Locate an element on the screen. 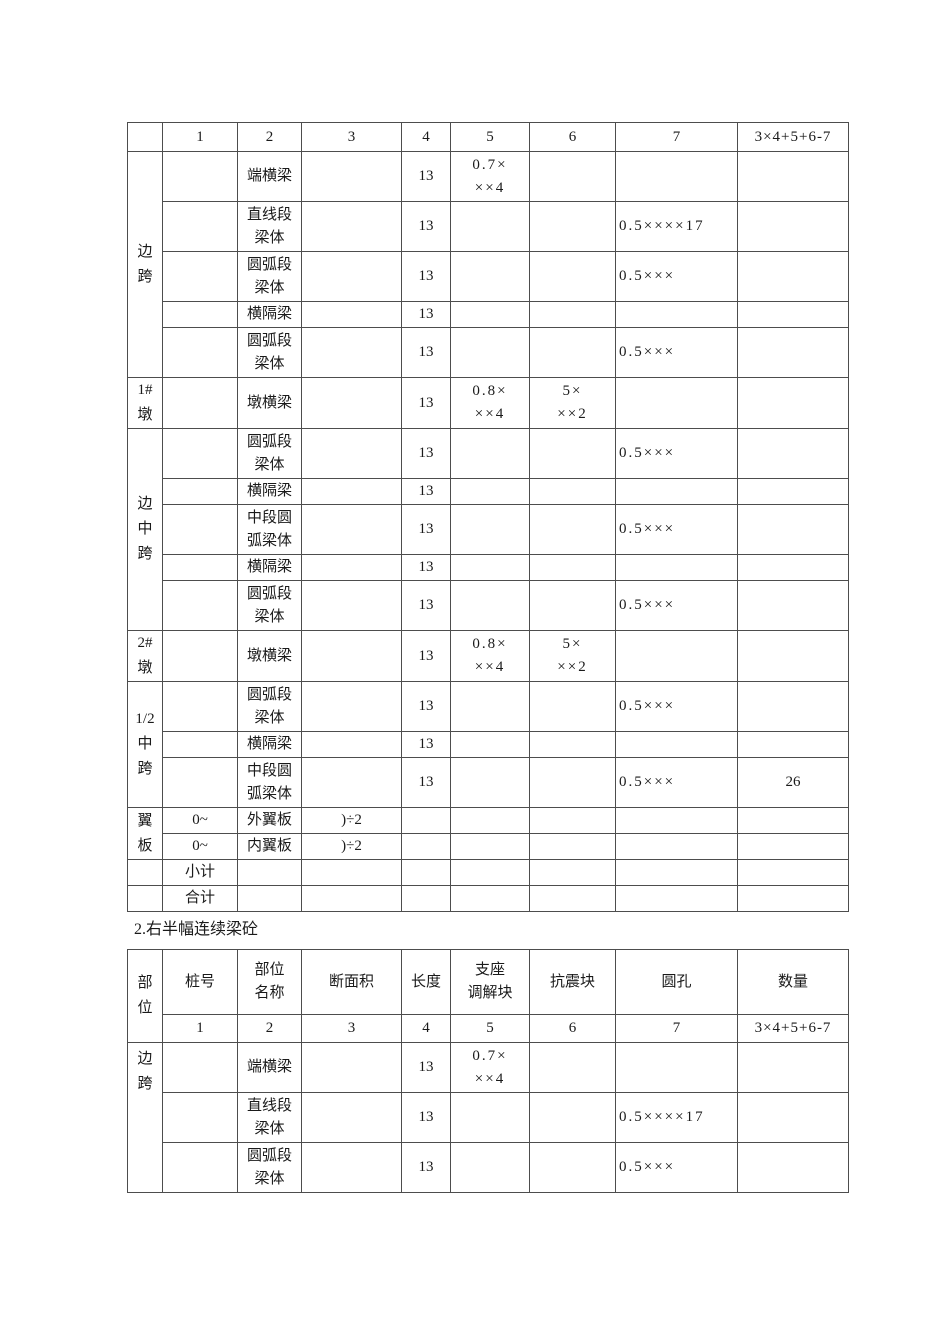 The height and width of the screenshot is (1344, 950). table-row: 2# 墩 墩横梁 13 0.8× ××4 5× ××2 is located at coordinates (488, 656).